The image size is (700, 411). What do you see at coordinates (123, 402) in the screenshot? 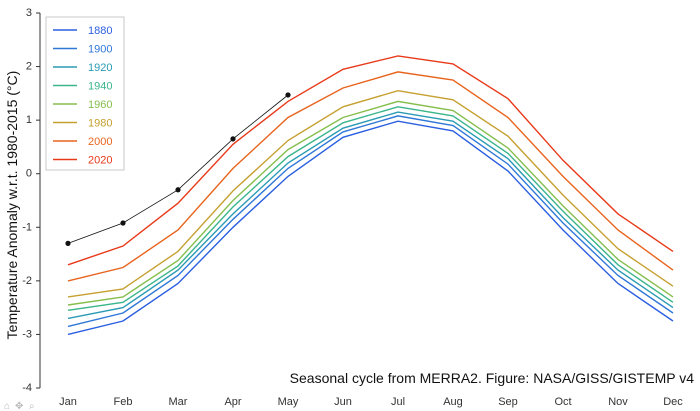
I see `x-tick-label: Feb` at bounding box center [123, 402].